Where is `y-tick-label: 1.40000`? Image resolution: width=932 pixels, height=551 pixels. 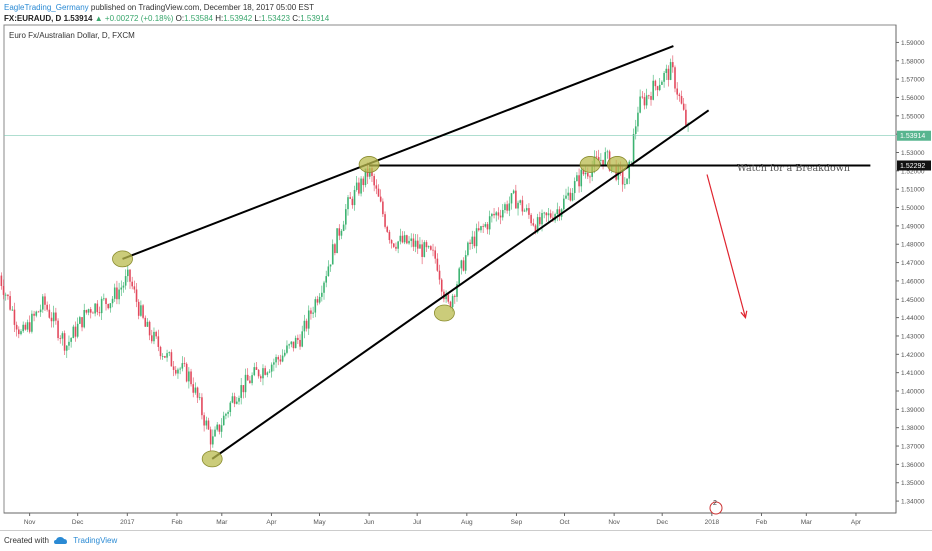
y-tick-label: 1.40000 is located at coordinates (913, 392).